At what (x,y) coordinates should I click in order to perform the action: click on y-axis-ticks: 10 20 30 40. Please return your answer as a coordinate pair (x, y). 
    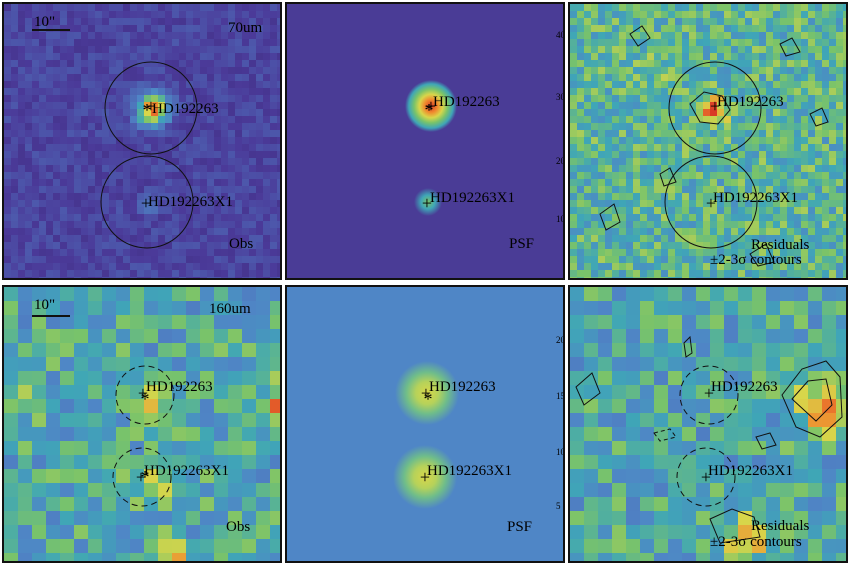
    Looking at the image, I should click on (560, 127).